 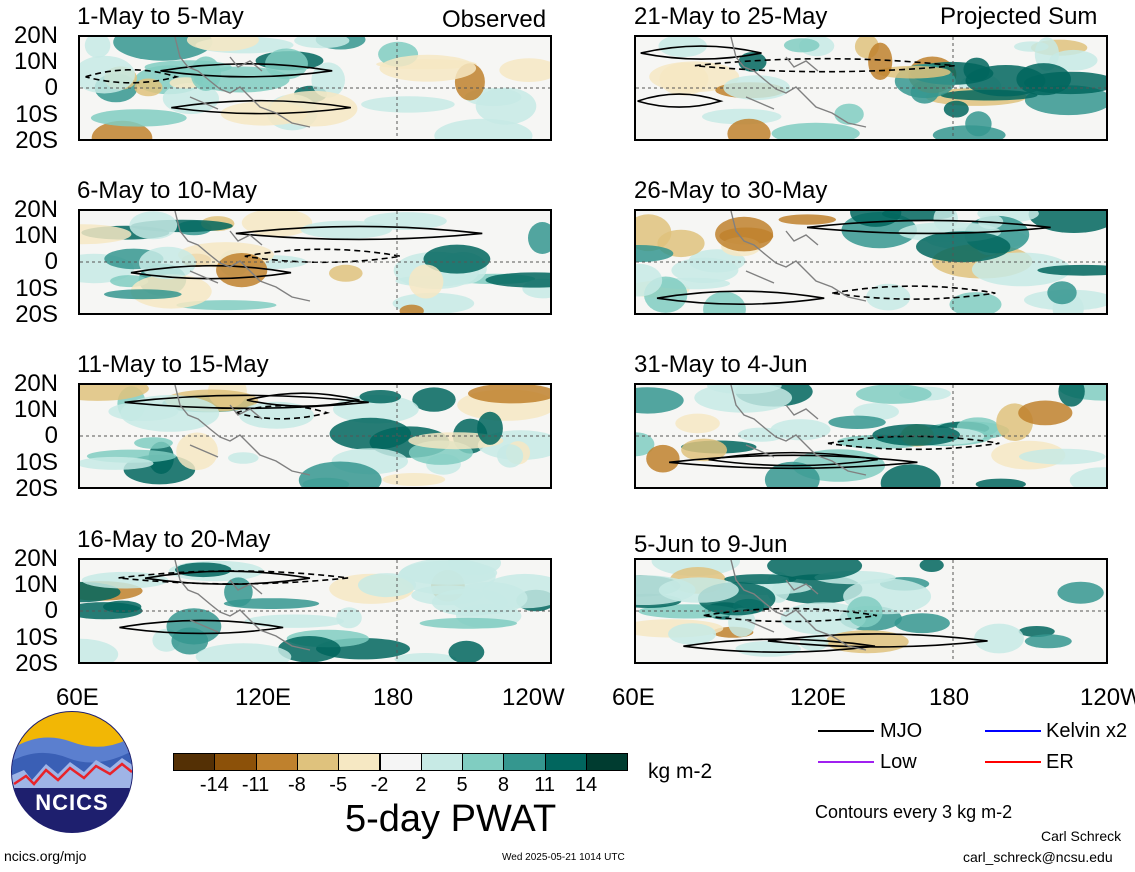 I want to click on lat-label: 10S, so click(x=36, y=637).